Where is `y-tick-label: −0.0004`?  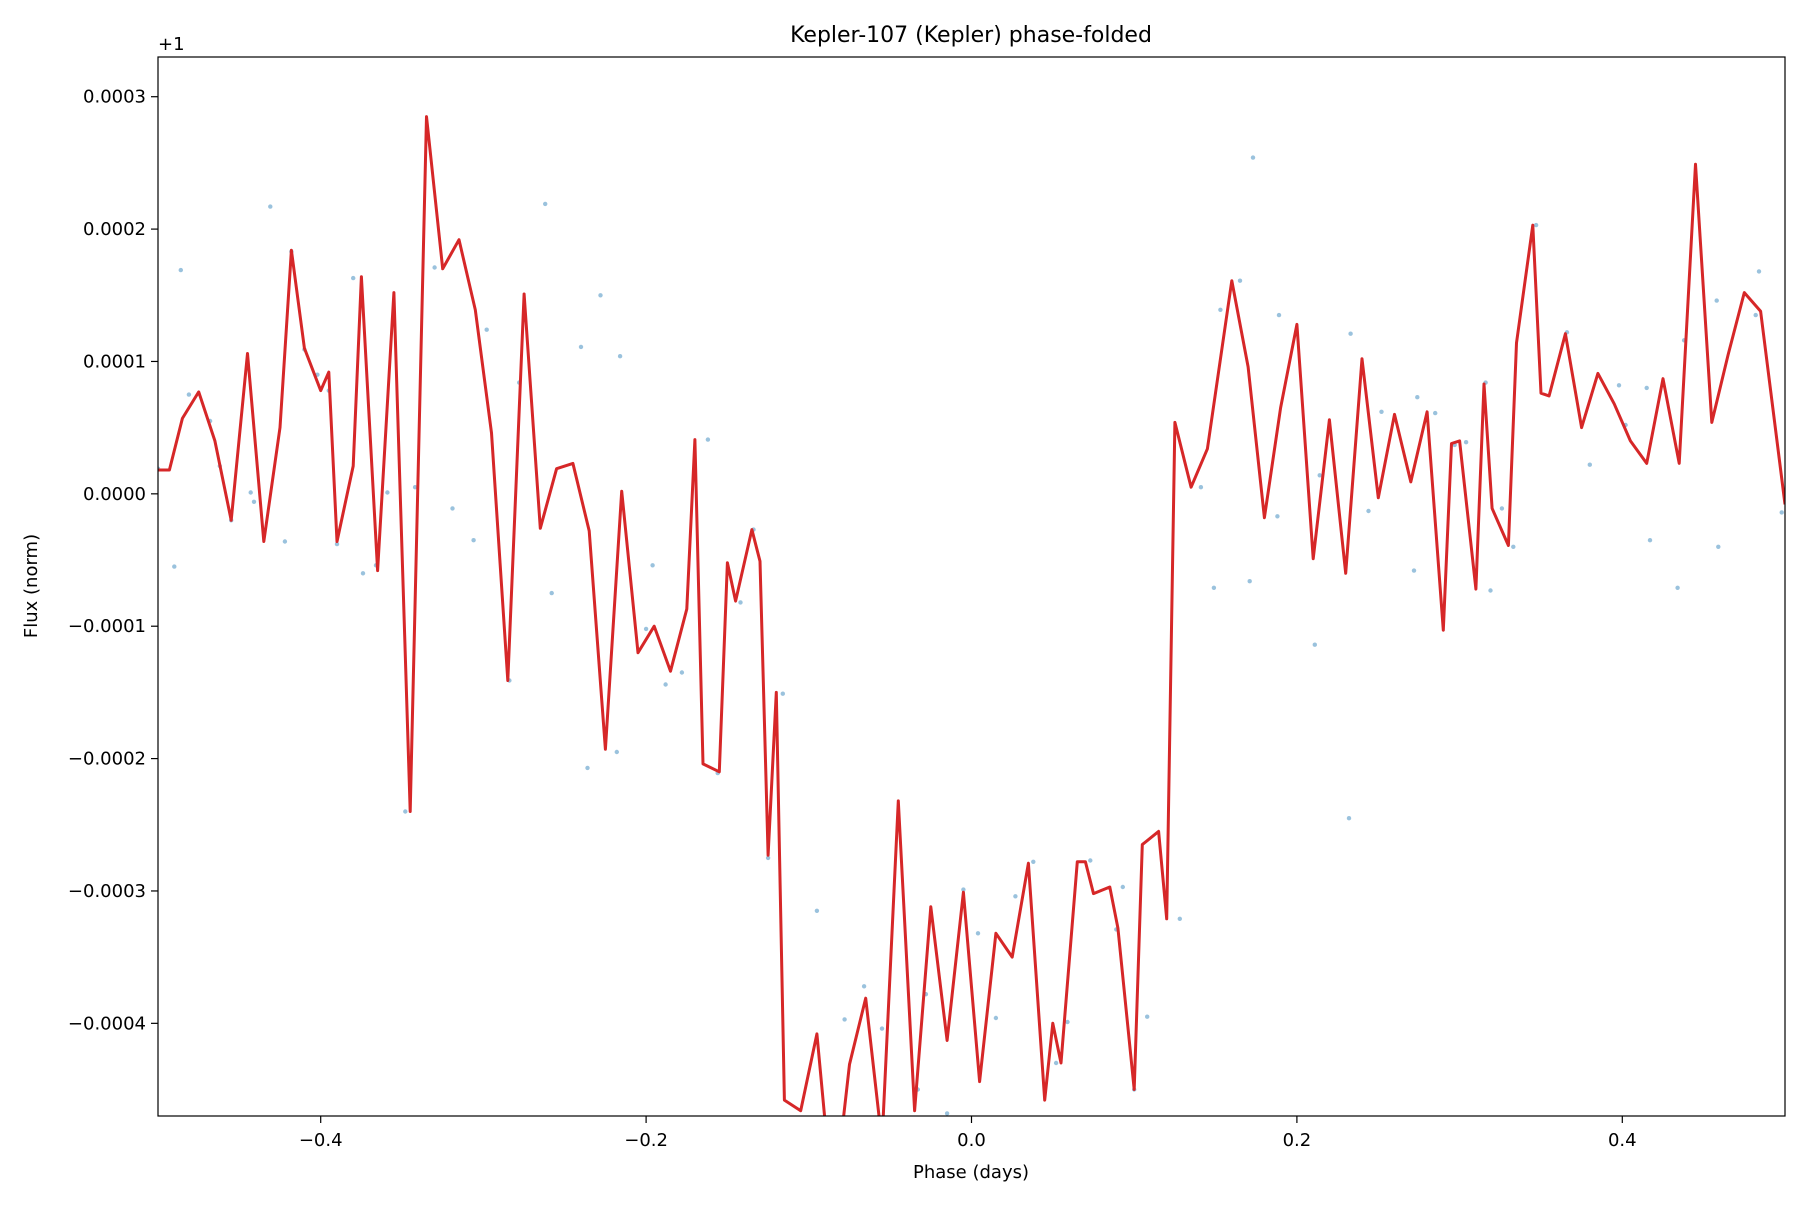
y-tick-label: −0.0004 is located at coordinates (107, 1023).